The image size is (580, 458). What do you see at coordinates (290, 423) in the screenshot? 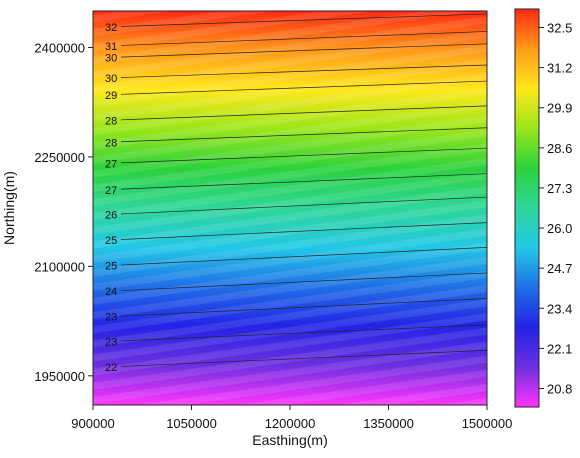
I see `x-tick-label: 1200000` at bounding box center [290, 423].